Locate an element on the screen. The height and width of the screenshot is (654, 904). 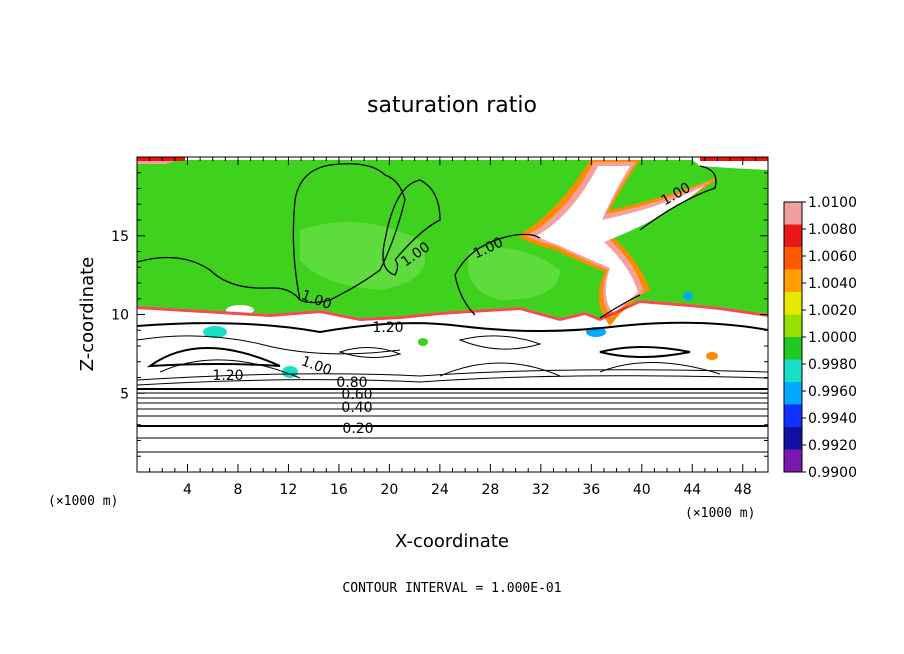
contour-label: 0.20 is located at coordinates (357, 429).